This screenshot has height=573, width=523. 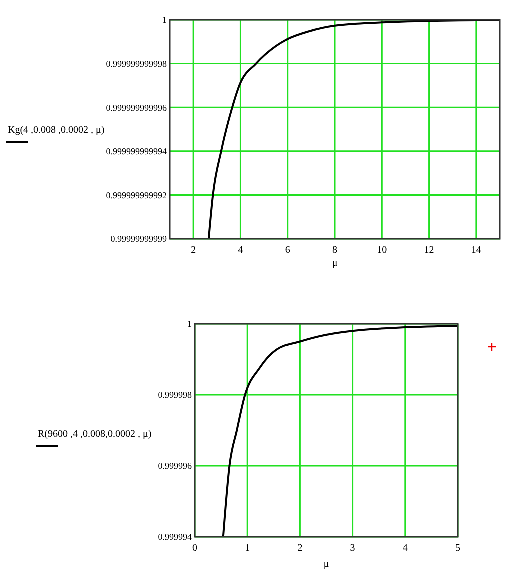 I want to click on y-tick-label: 0.999999999996, so click(x=137, y=107).